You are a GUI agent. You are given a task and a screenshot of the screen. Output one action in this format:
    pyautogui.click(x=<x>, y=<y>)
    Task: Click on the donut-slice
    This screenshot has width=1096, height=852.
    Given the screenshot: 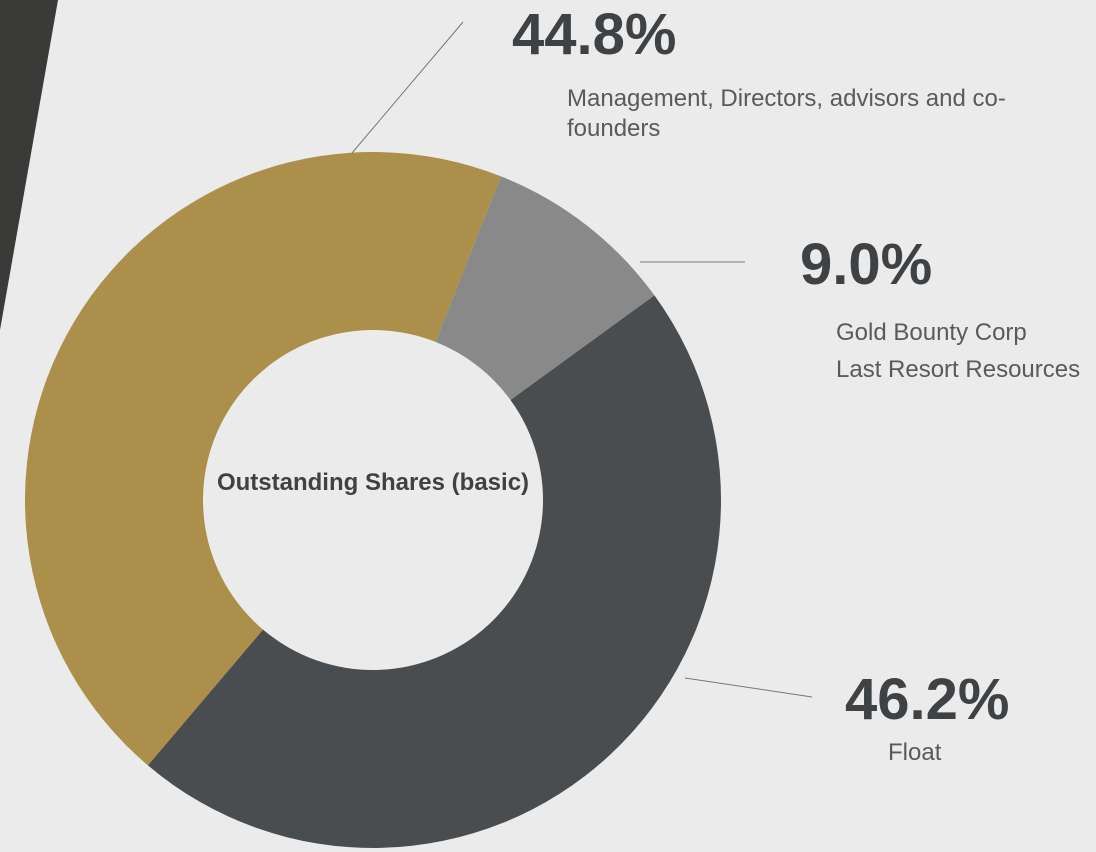 What is the action you would take?
    pyautogui.click(x=545, y=288)
    